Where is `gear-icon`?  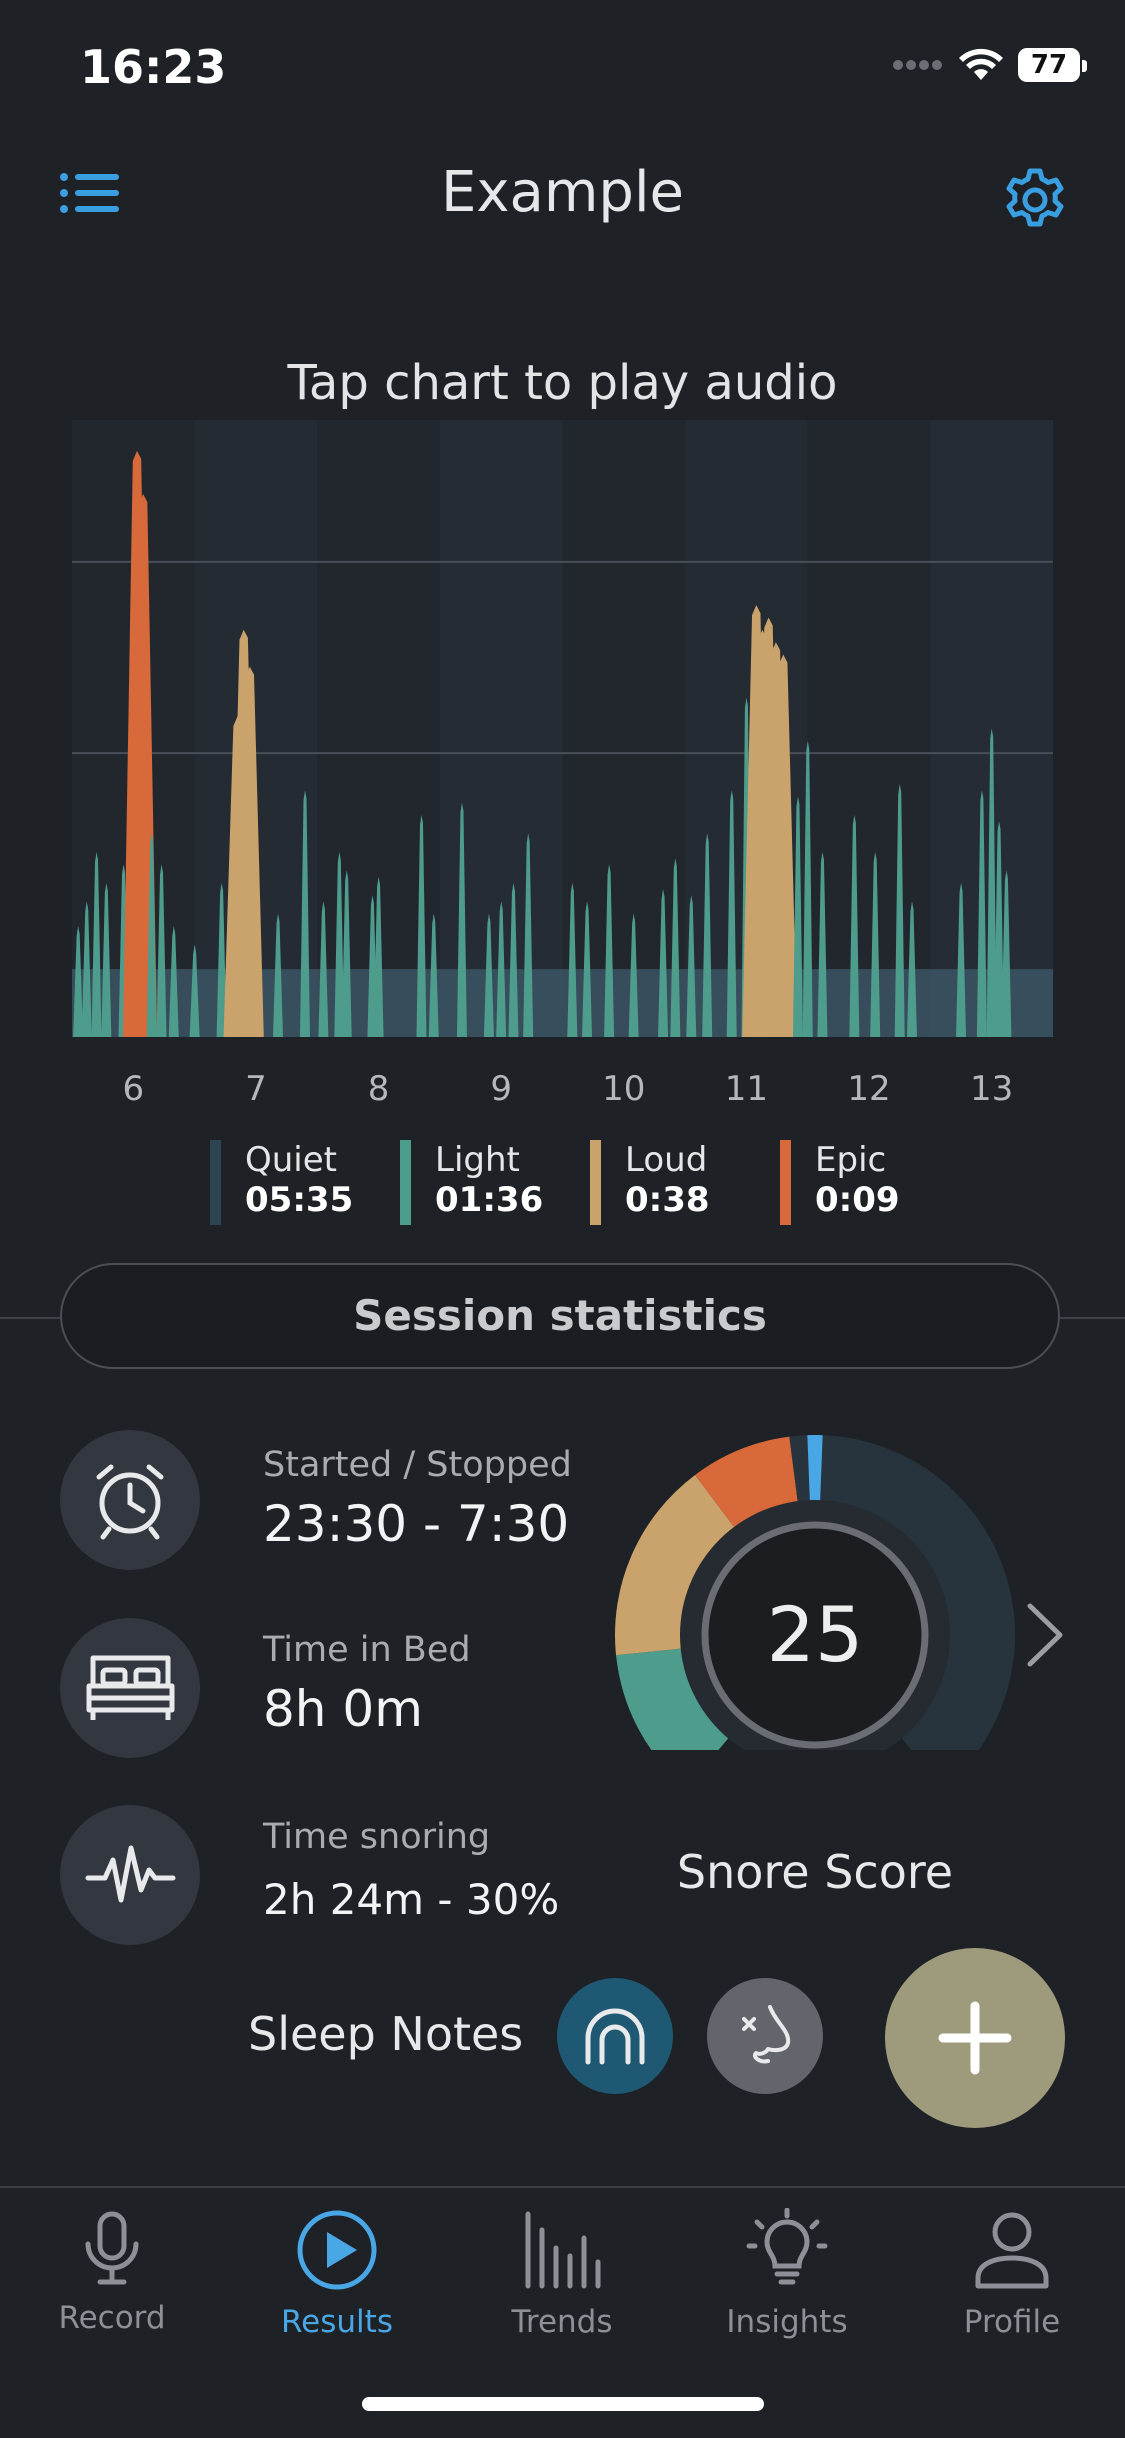
gear-icon is located at coordinates (1035, 200).